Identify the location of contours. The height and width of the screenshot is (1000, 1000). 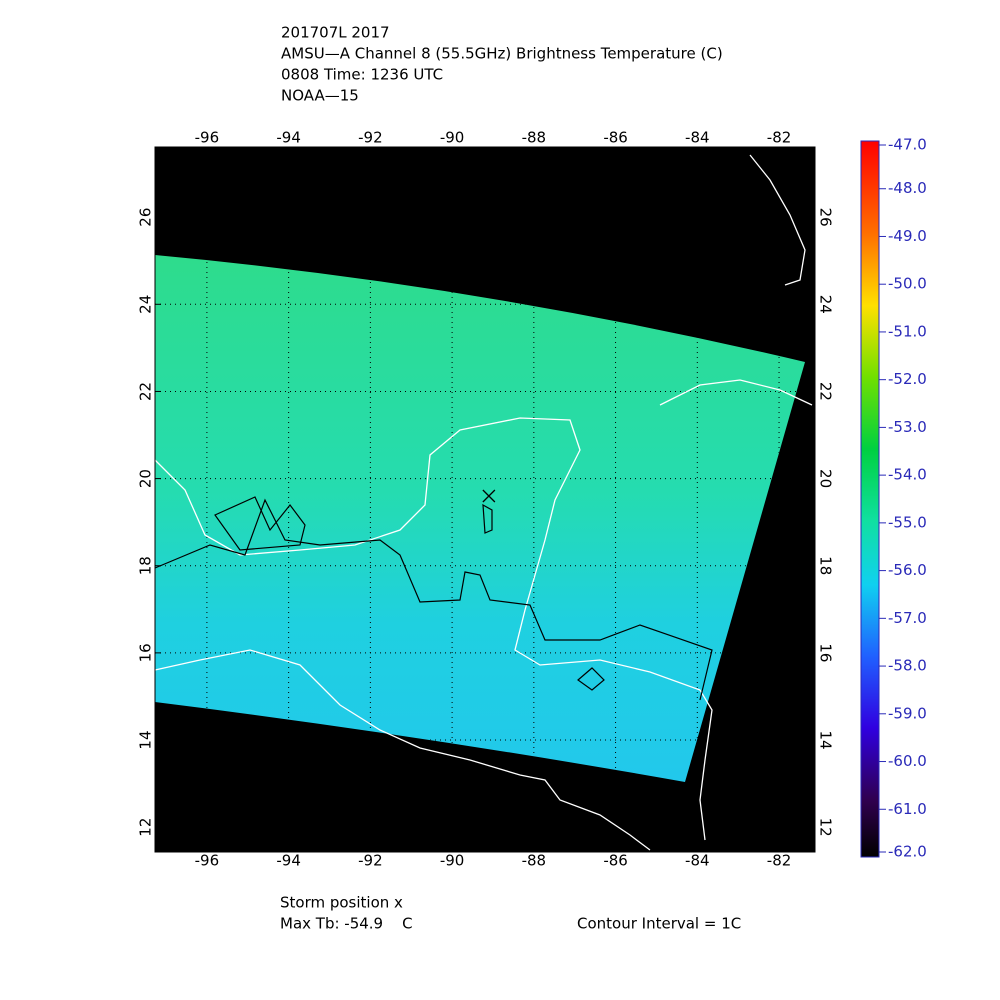
(433, 598).